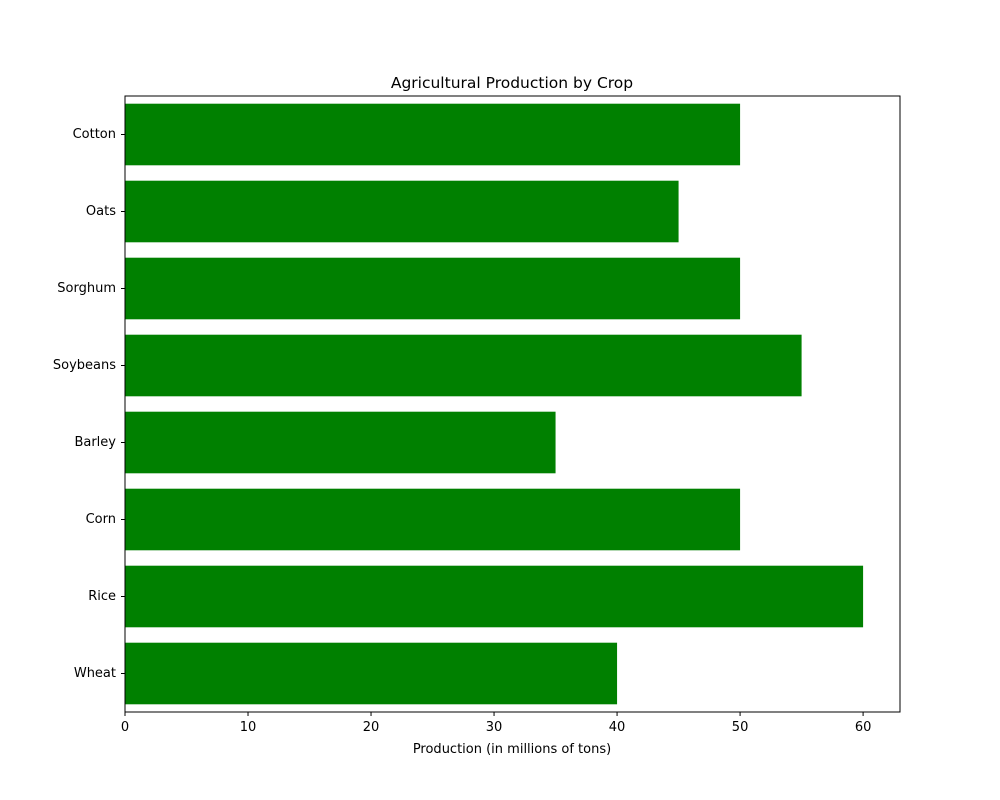  What do you see at coordinates (863, 727) in the screenshot?
I see `x-tick-label: 60` at bounding box center [863, 727].